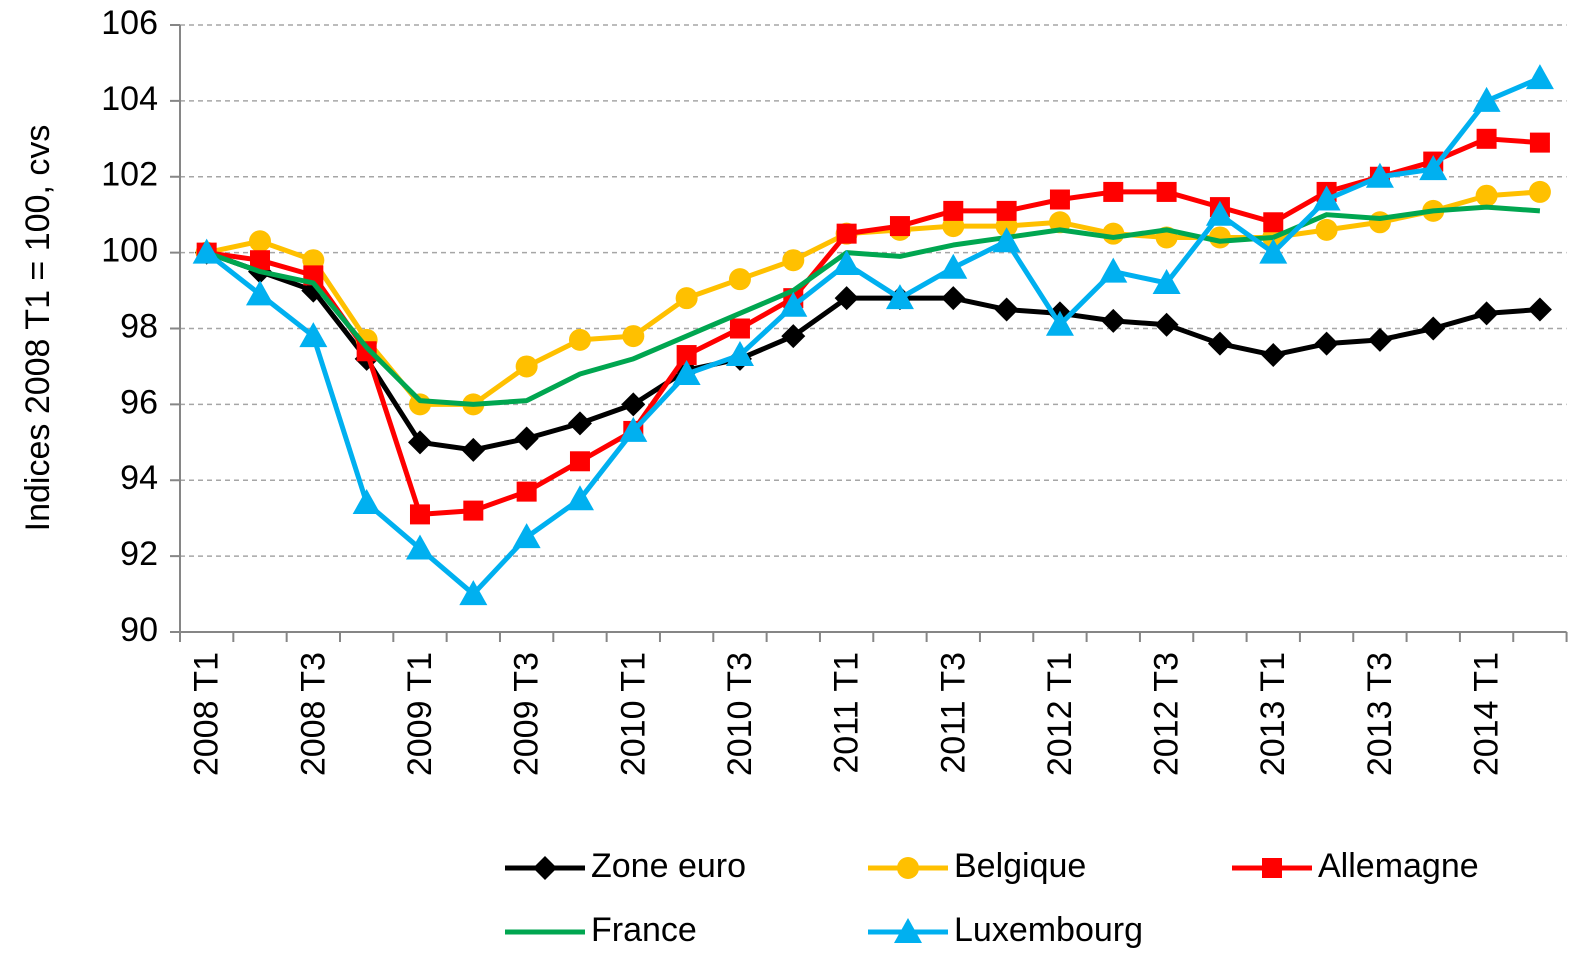 This screenshot has height=967, width=1591. Describe the element at coordinates (1048, 930) in the screenshot. I see `legend-label: Luxembourg` at that location.